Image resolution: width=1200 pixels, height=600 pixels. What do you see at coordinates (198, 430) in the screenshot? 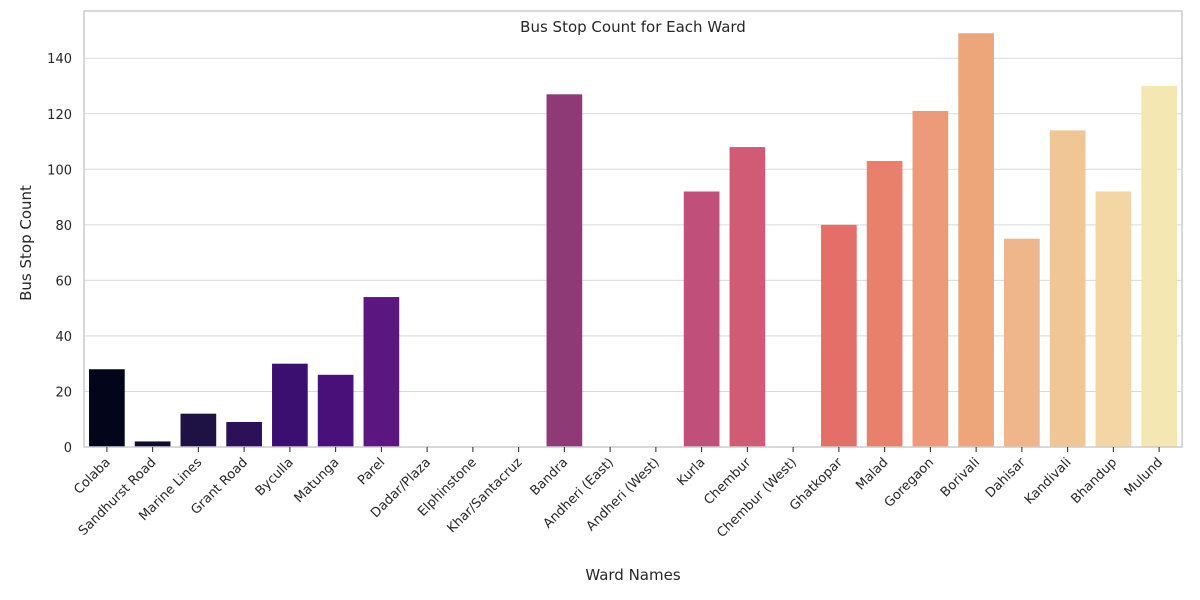
I see `bar-marine-lines` at bounding box center [198, 430].